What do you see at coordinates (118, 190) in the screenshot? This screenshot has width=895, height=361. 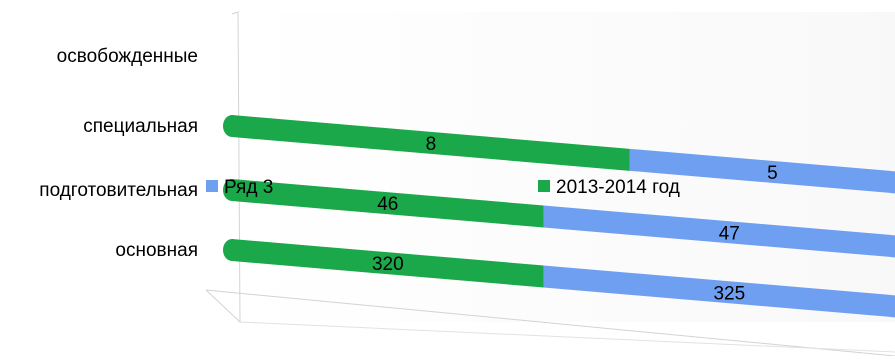 I see `category-label: подготовительная` at bounding box center [118, 190].